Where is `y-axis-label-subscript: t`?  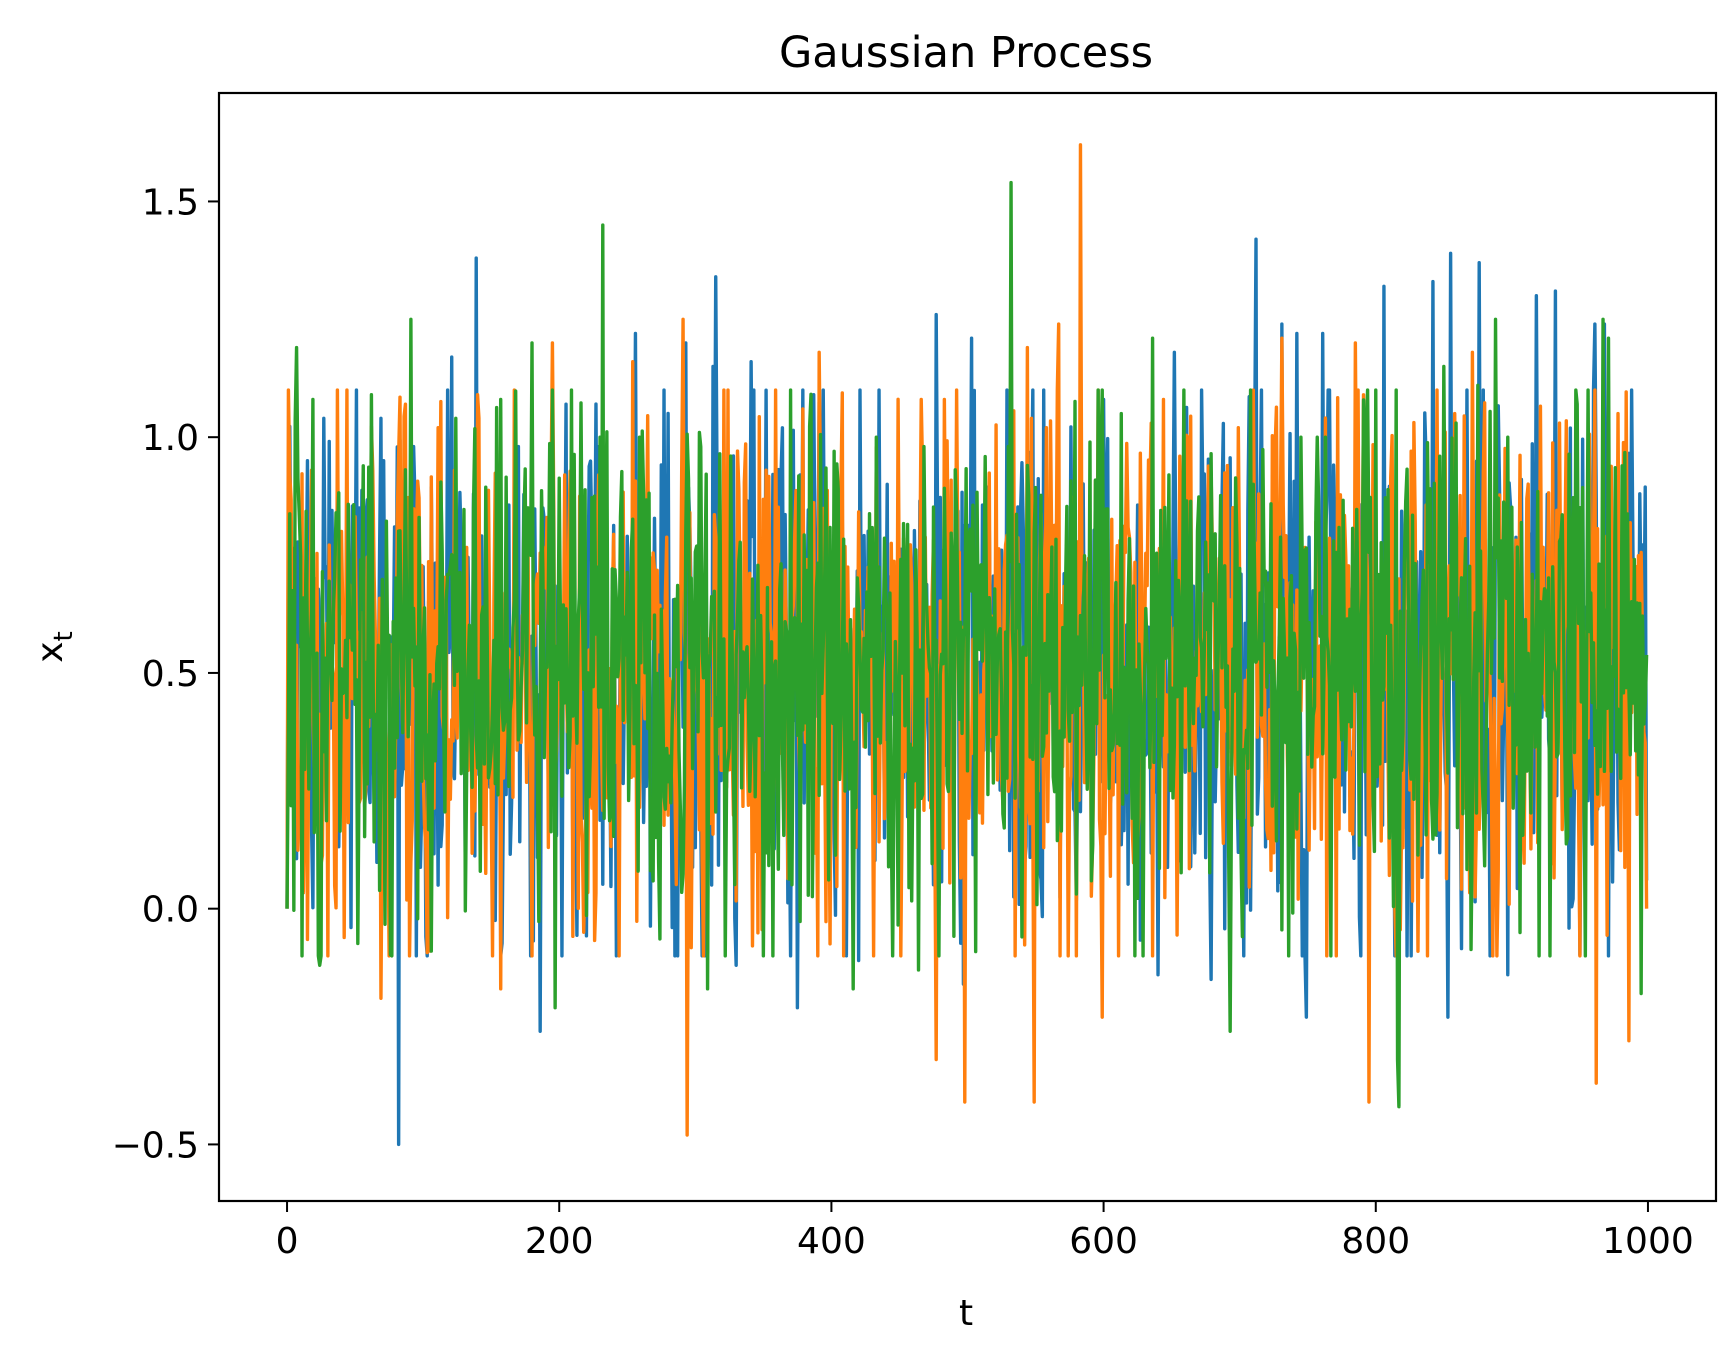 y-axis-label-subscript: t is located at coordinates (64, 636).